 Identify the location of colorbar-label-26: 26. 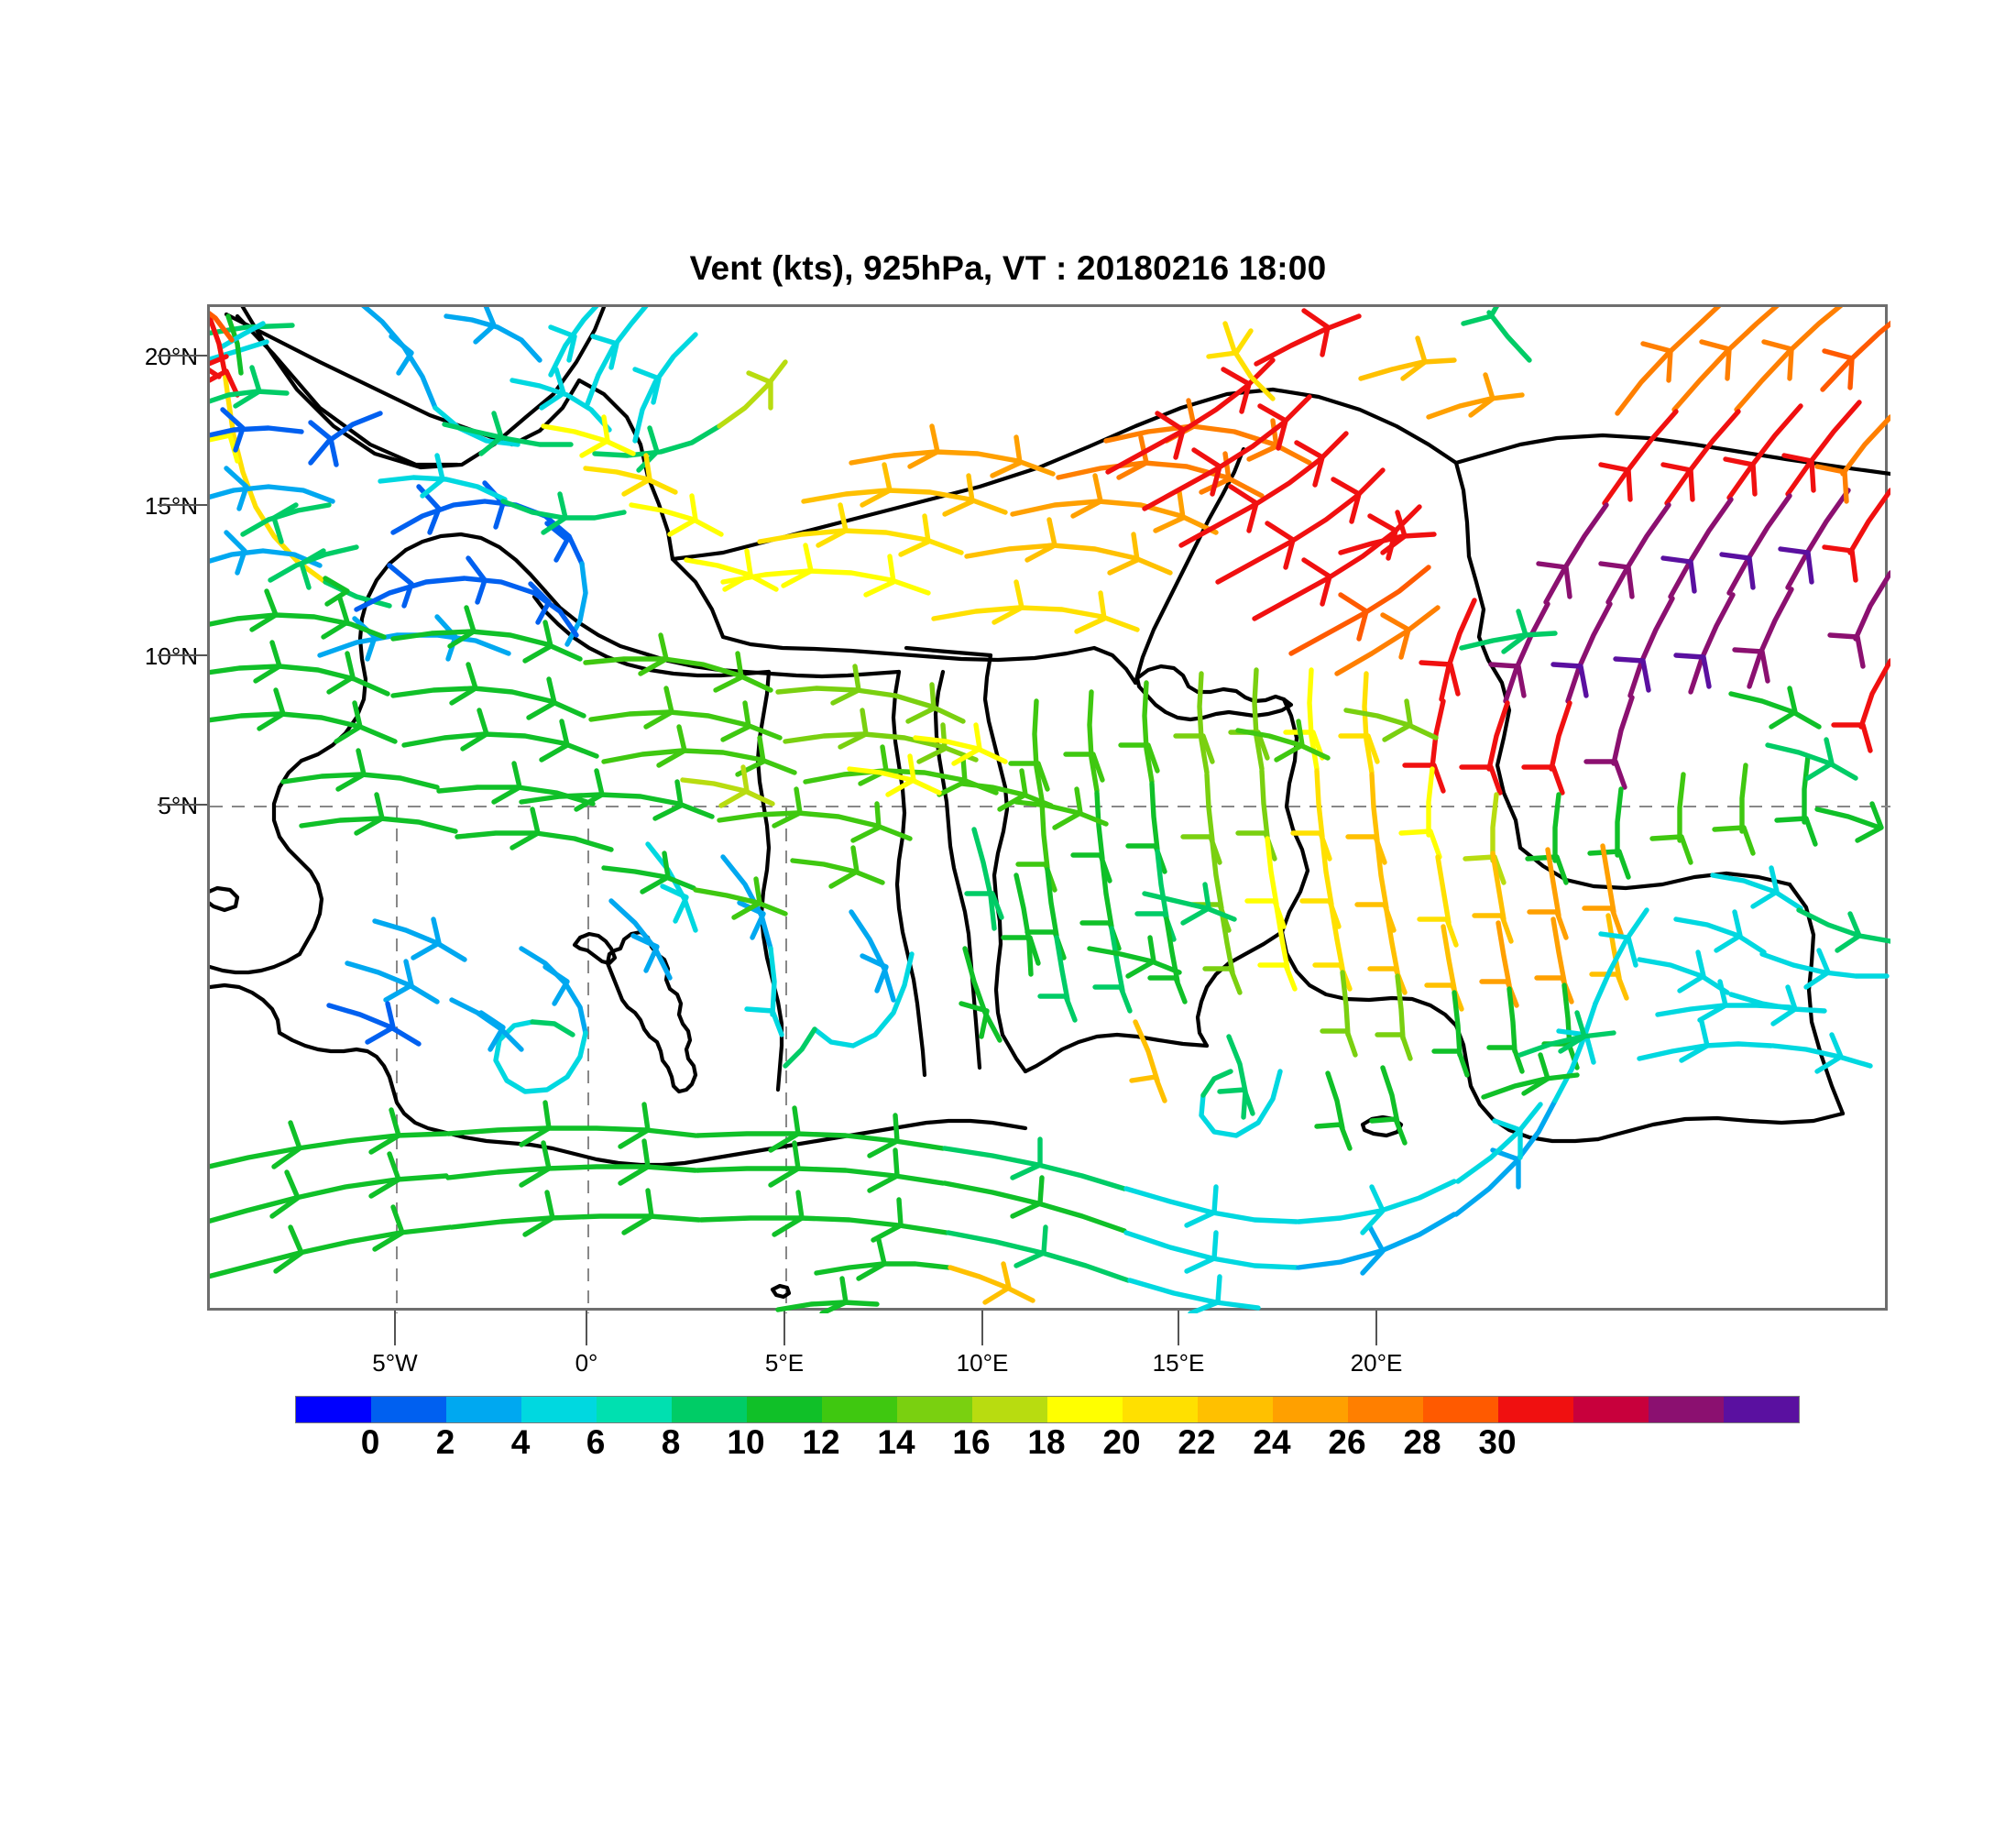
(1347, 1442).